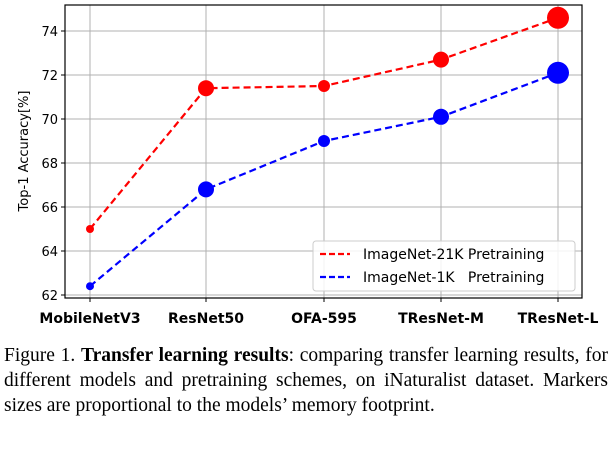 This screenshot has width=612, height=460. Describe the element at coordinates (185, 355) in the screenshot. I see `caption-title: Transfer learning results` at that location.